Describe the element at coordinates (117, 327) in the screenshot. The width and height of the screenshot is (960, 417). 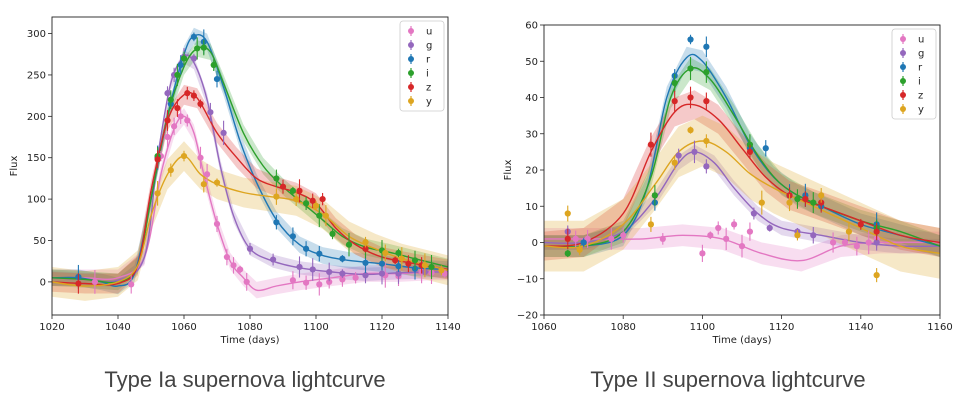
I see `x-tick-label: 1040` at that location.